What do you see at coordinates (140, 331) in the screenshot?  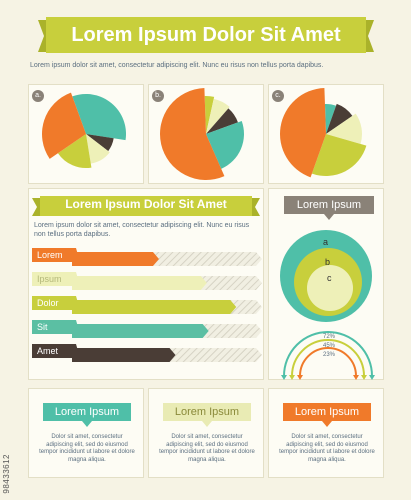 I see `bar-fill-sit` at bounding box center [140, 331].